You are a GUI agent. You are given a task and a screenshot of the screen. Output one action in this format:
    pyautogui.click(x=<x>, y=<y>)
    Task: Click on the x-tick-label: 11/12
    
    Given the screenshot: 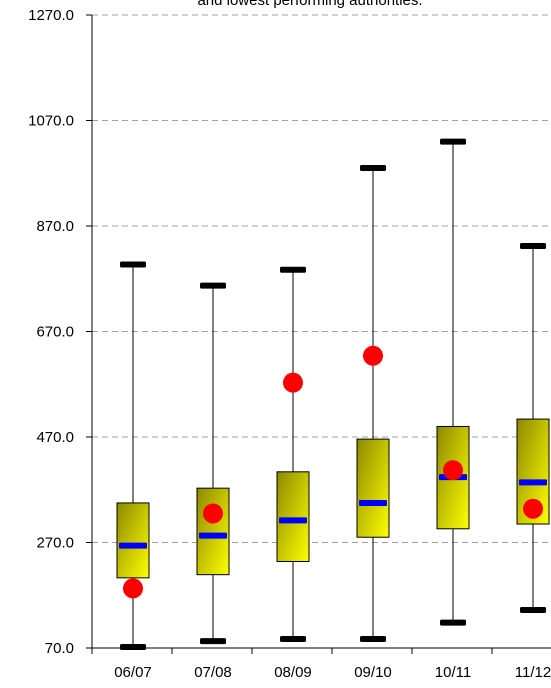 What is the action you would take?
    pyautogui.click(x=533, y=672)
    